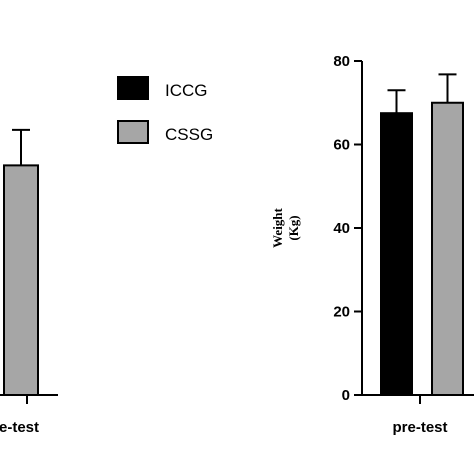 The height and width of the screenshot is (474, 474). Describe the element at coordinates (419, 427) in the screenshot. I see `right-category-label: pre-test` at that location.